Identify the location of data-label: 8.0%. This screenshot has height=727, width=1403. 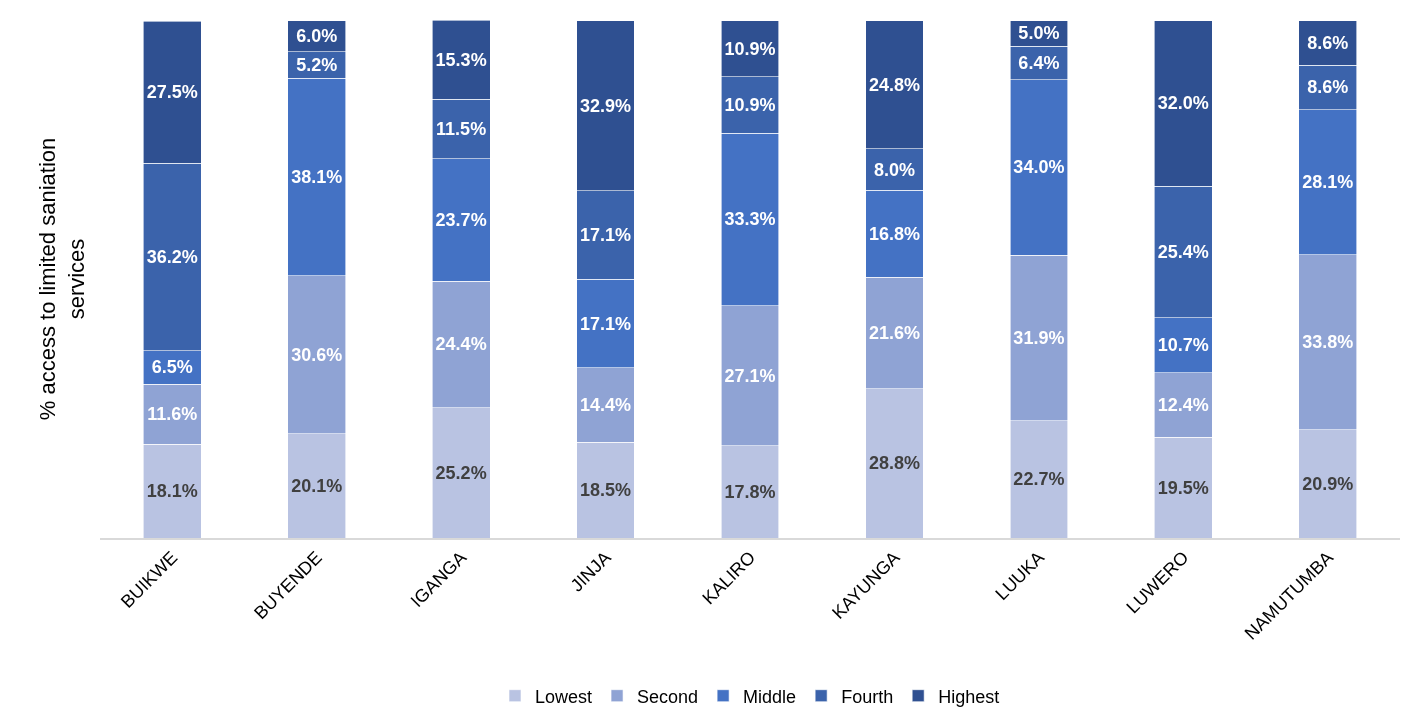
(894, 169).